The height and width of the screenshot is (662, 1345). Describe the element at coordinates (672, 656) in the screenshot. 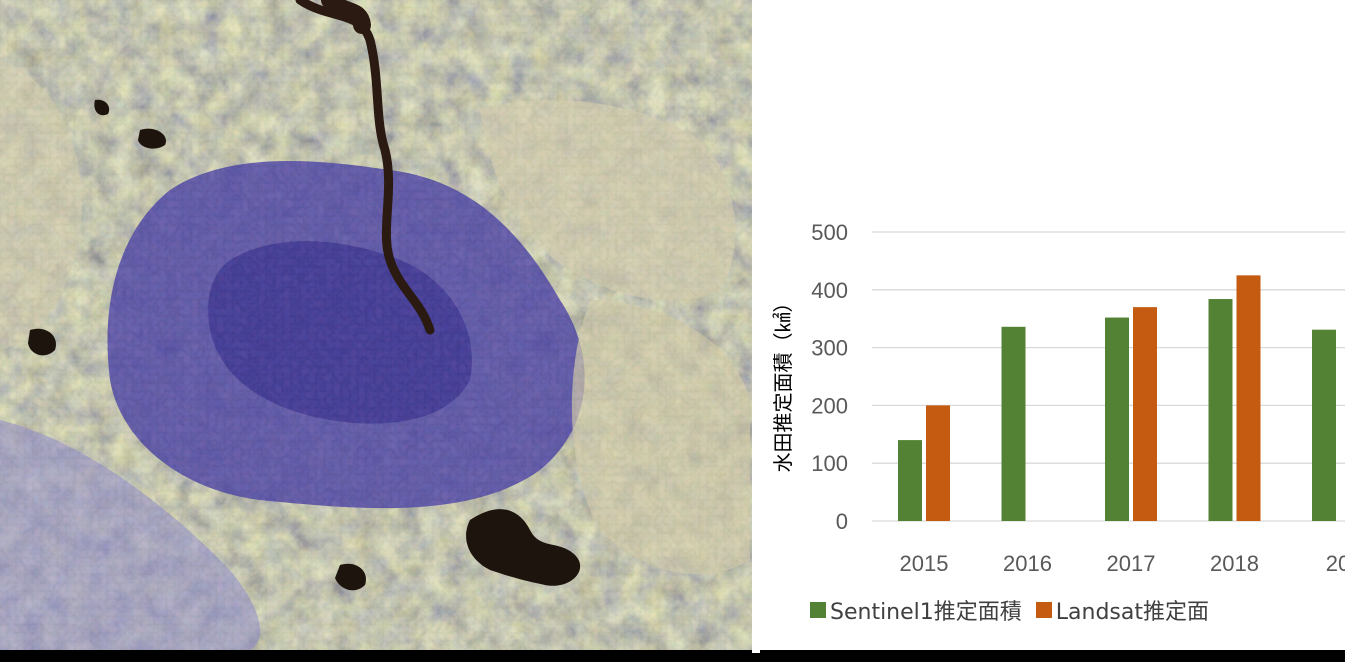

I see `bottom-bar` at that location.